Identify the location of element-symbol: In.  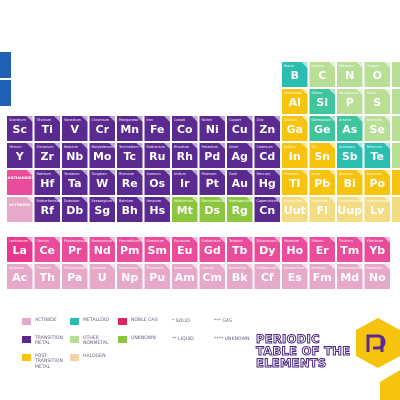
(295, 156).